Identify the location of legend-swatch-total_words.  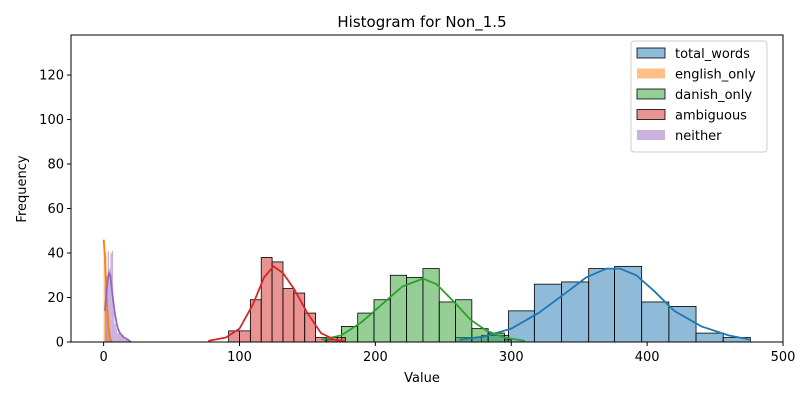
(651, 53).